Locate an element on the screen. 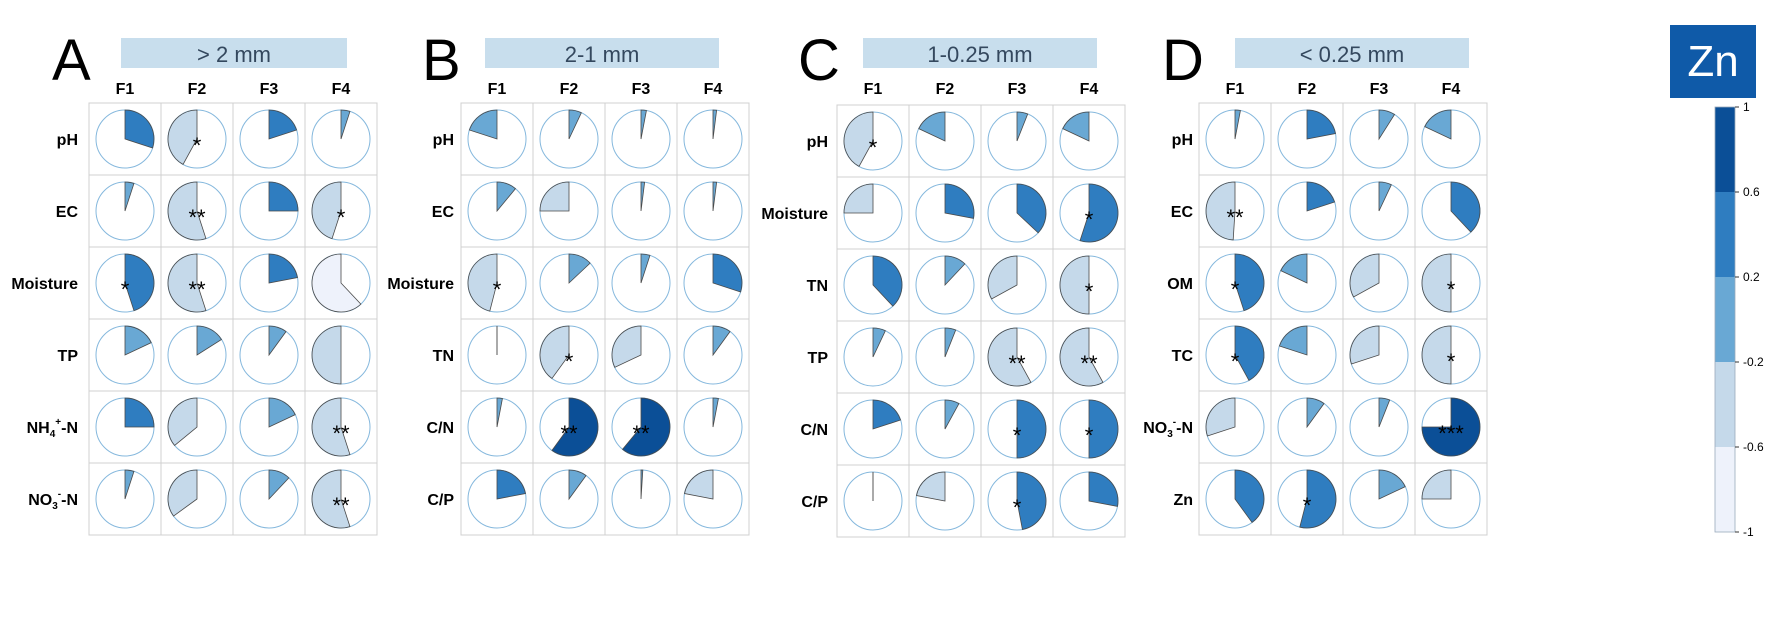 The image size is (1792, 633). colorbar-tick-label: 0.6 is located at coordinates (1751, 192).